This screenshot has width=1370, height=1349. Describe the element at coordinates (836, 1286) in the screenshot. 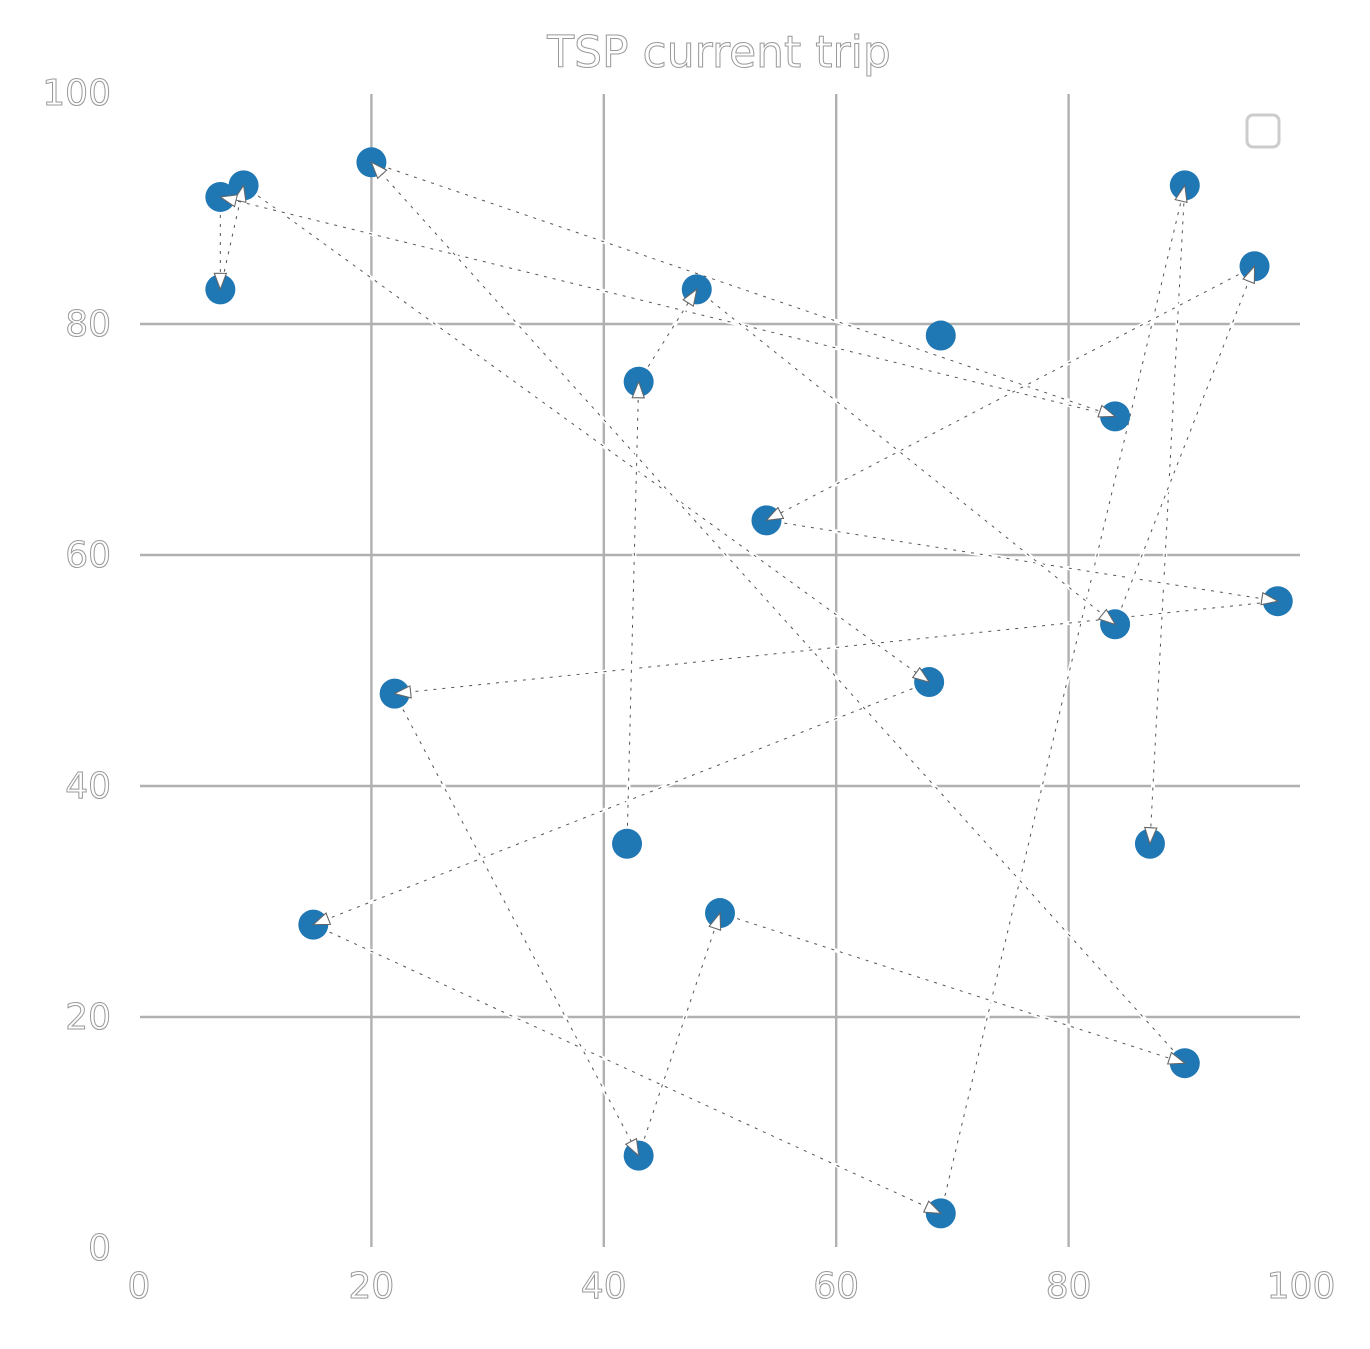

I see `x-tick-label: 60` at that location.